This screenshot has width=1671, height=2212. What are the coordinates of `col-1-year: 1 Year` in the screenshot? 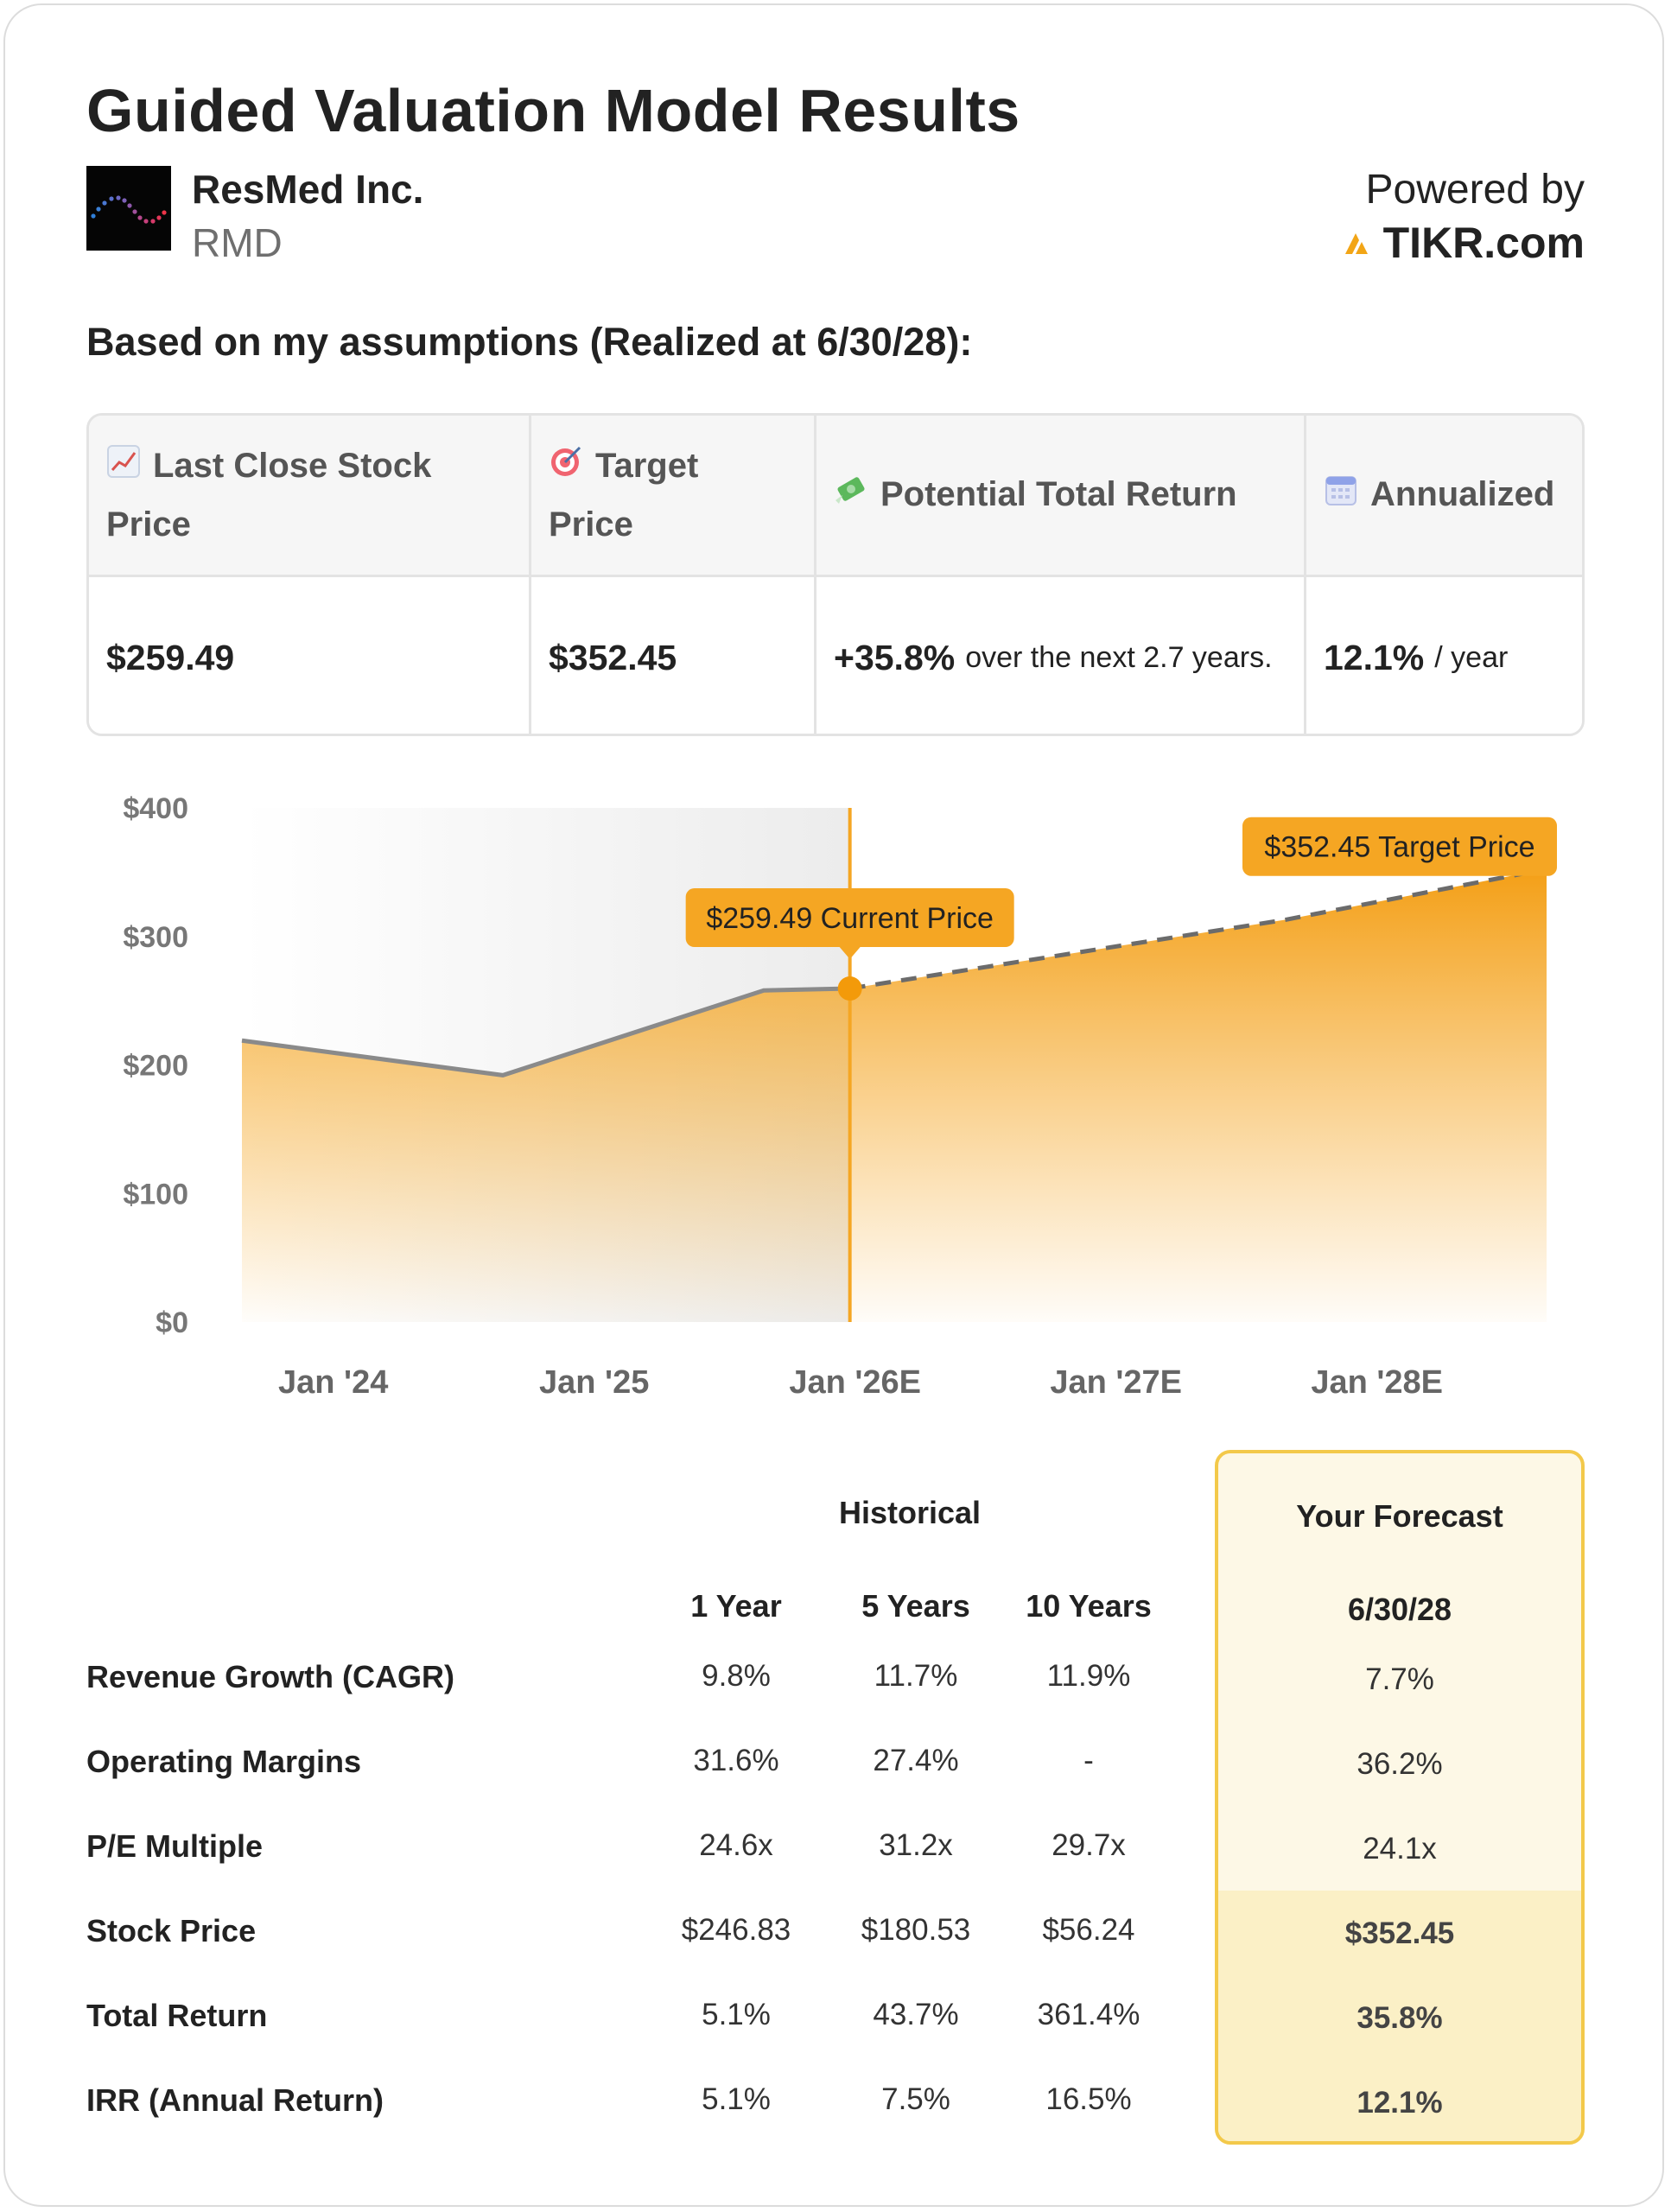 It's located at (736, 1606).